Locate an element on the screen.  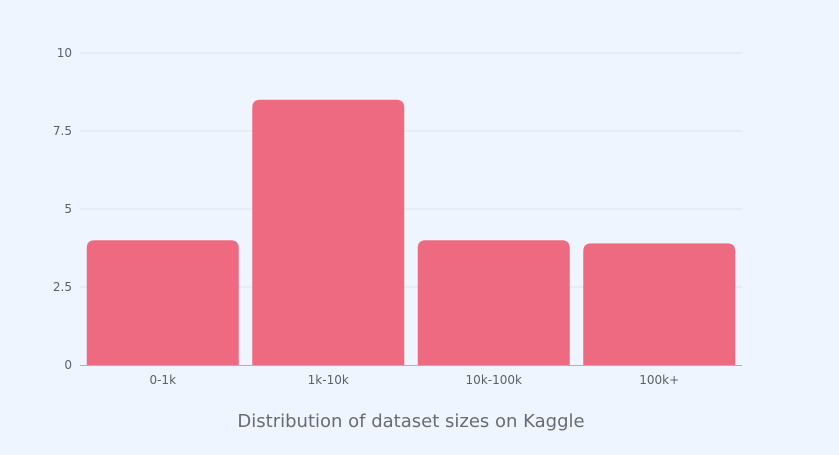
x-tick-label: 10k-100k is located at coordinates (494, 380).